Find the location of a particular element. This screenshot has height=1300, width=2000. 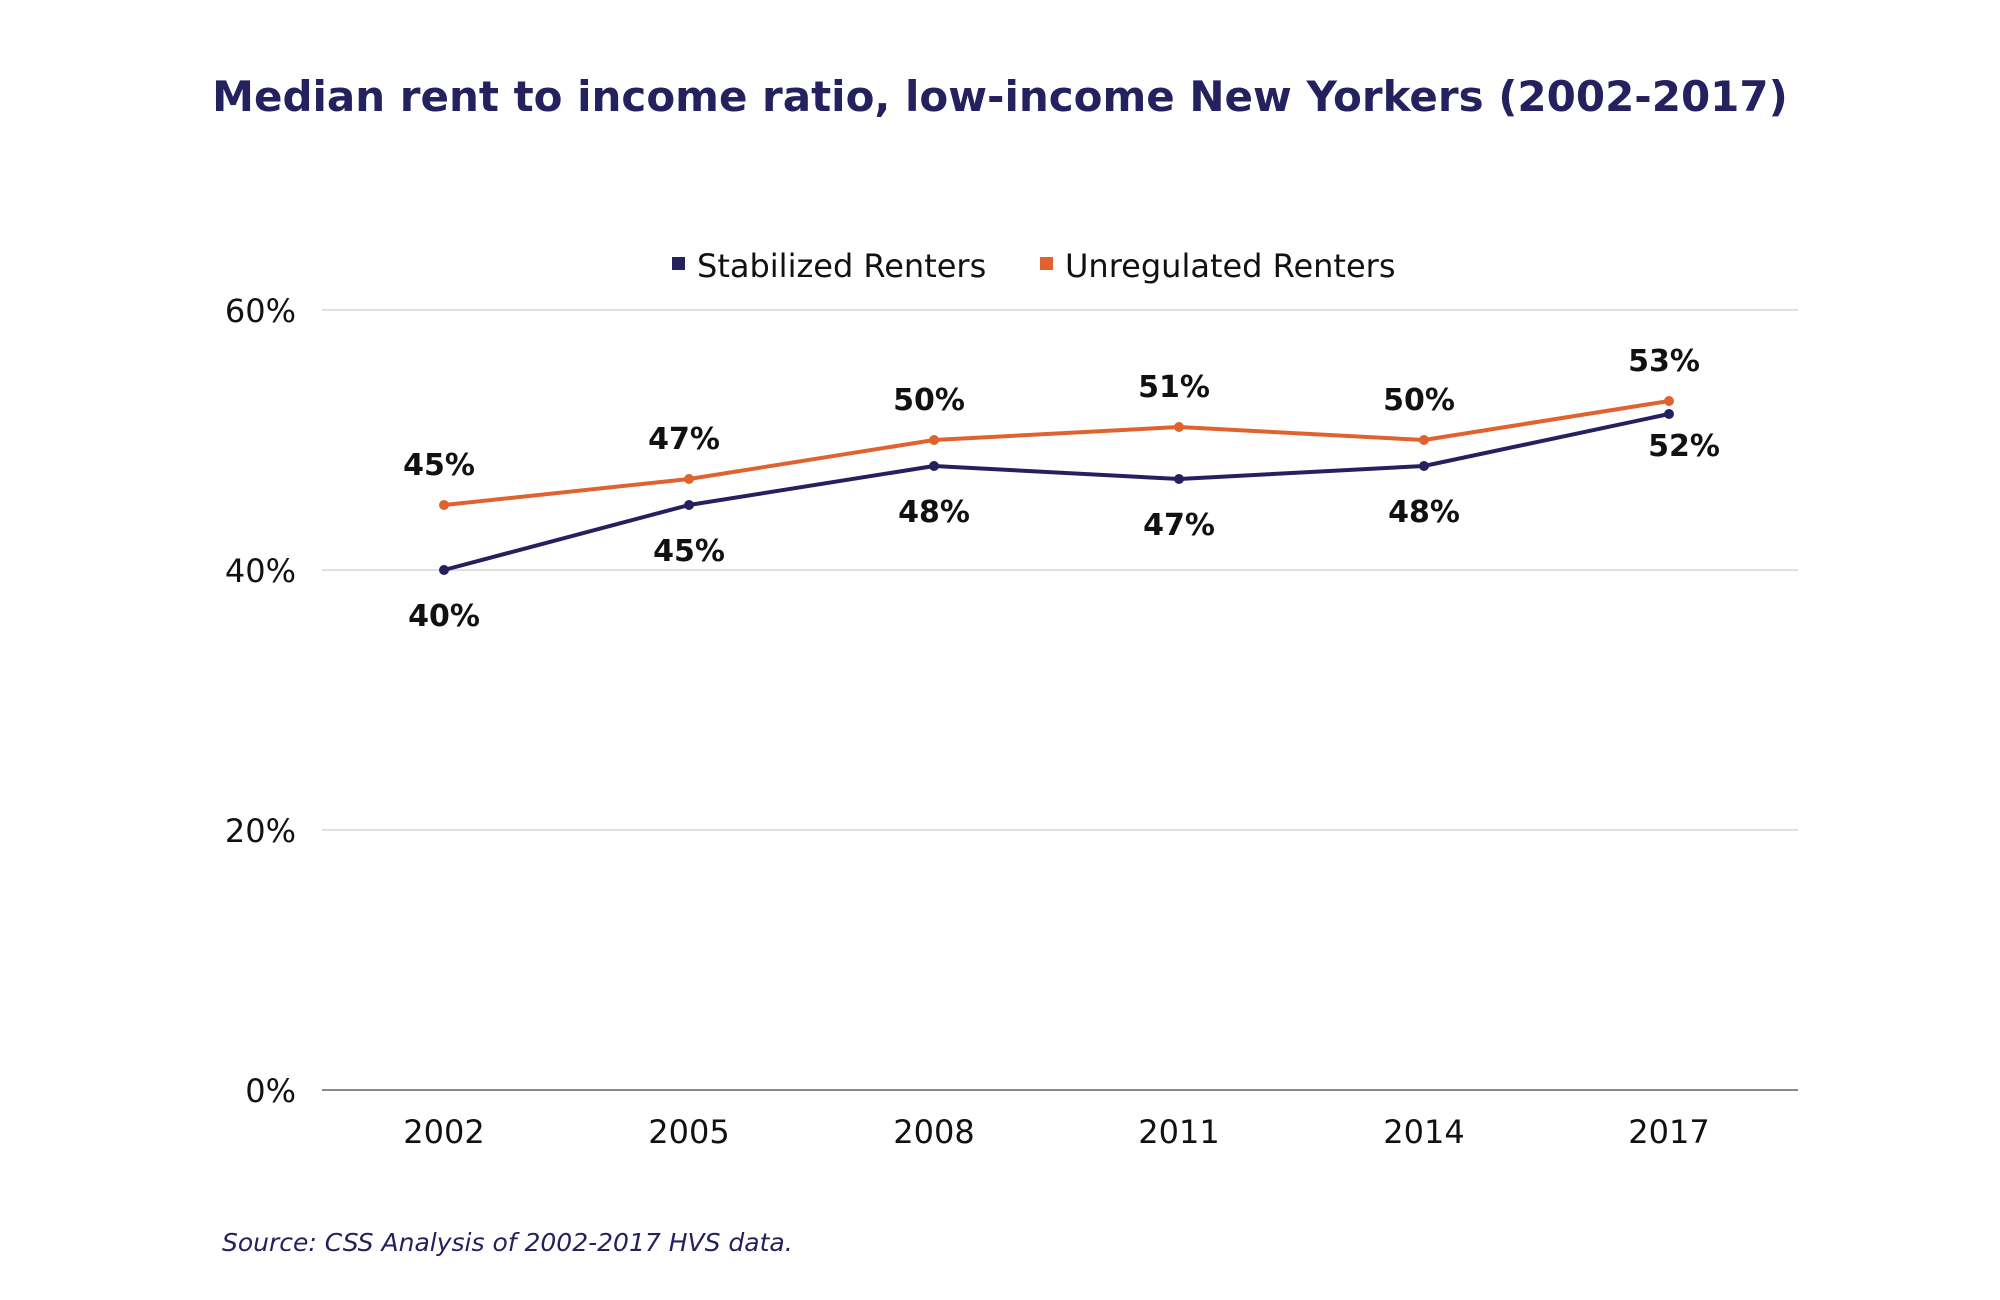

x-tick-label: 2014 is located at coordinates (1423, 1132).